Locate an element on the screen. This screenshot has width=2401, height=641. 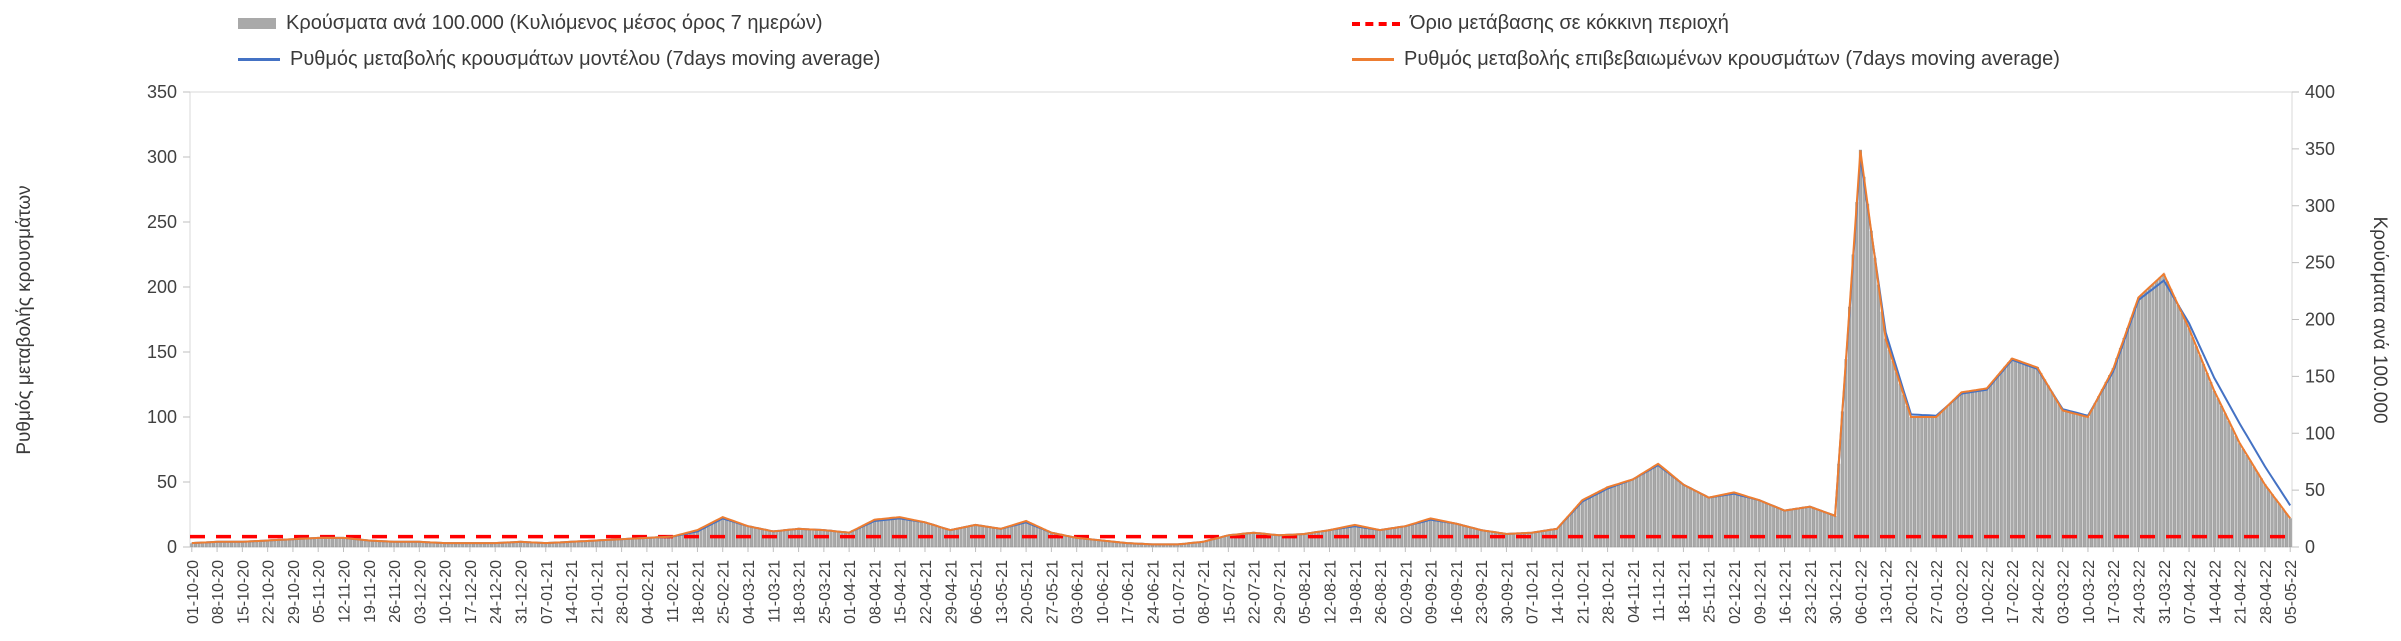
svg-text: 05-11-20 is located at coordinates (319, 591).